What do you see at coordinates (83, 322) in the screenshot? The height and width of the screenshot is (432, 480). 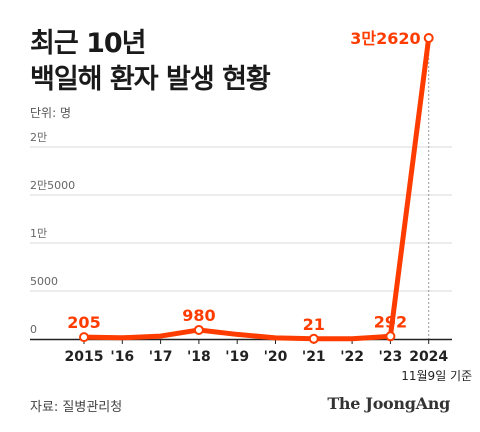 I see `data-label: 205` at bounding box center [83, 322].